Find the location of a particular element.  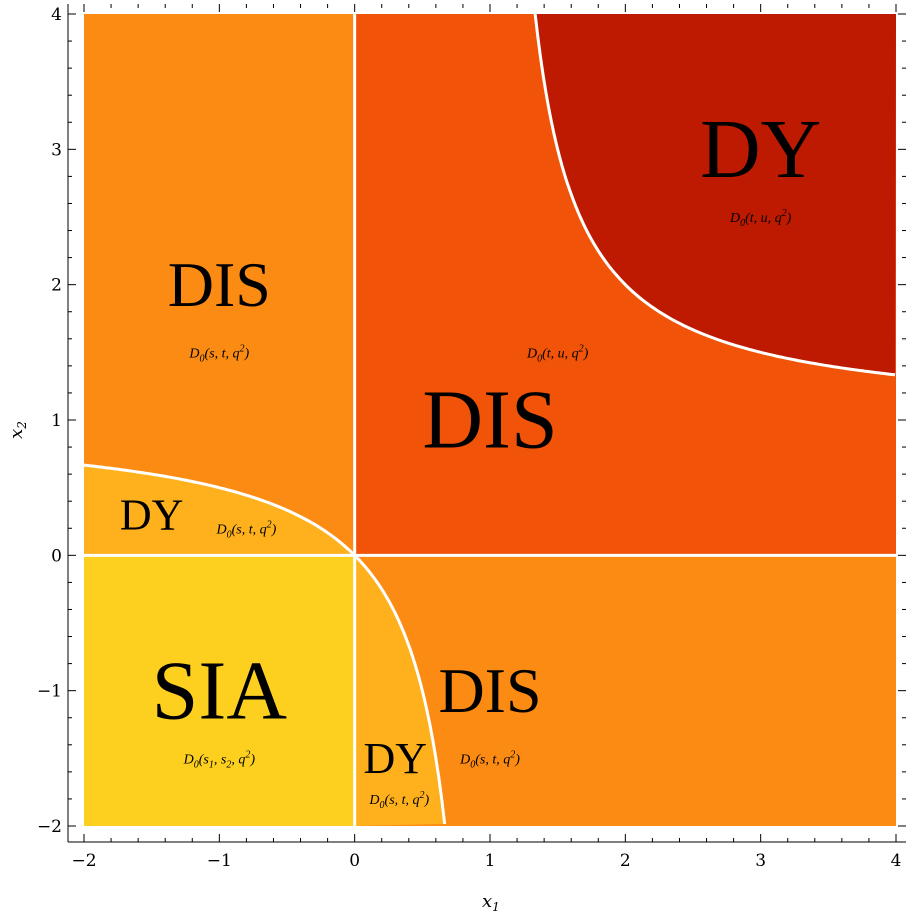

x-tick-label: 3 is located at coordinates (760, 861).